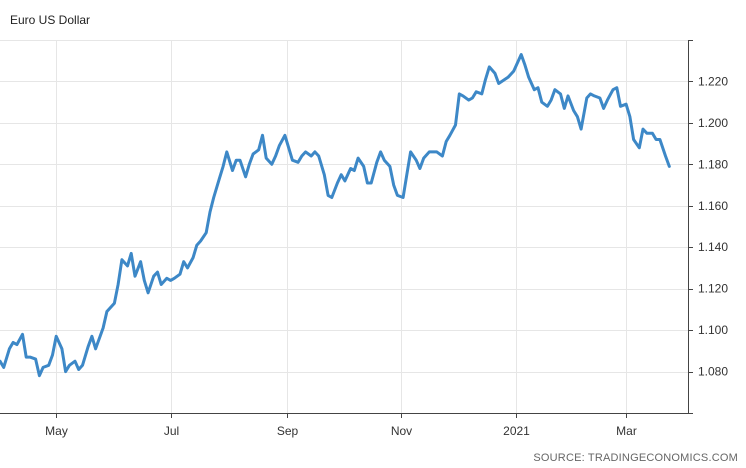  What do you see at coordinates (635, 458) in the screenshot?
I see `source-note: SOURCE: TRADINGECONOMICS.COM` at bounding box center [635, 458].